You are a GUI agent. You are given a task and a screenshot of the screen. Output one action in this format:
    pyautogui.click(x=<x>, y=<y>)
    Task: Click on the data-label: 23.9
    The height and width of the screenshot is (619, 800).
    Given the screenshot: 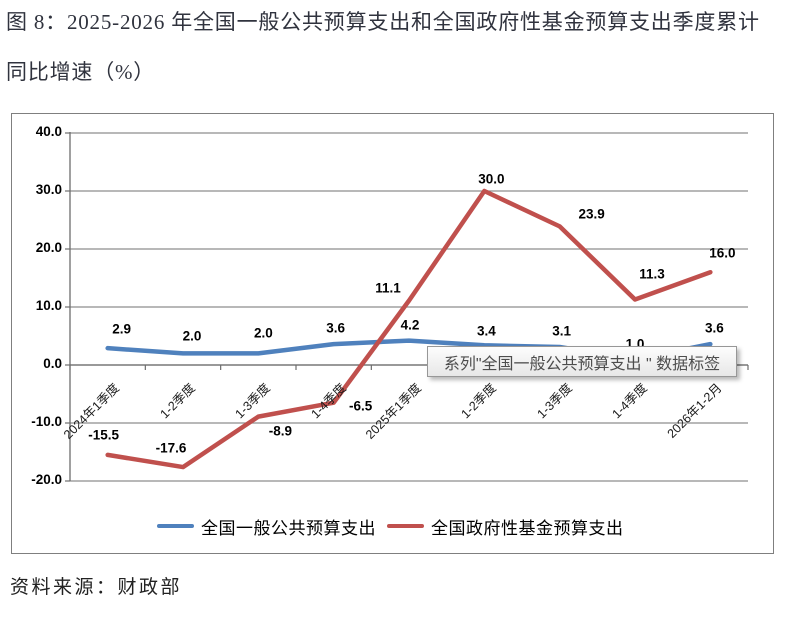 What is the action you would take?
    pyautogui.click(x=591, y=214)
    